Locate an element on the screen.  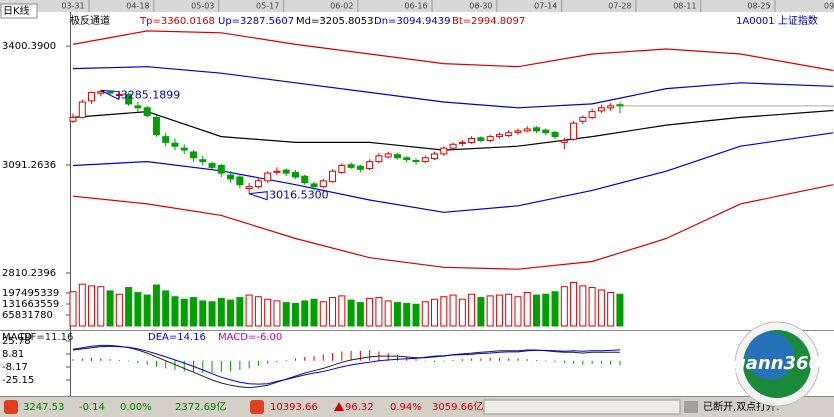
logo: gann360 is located at coordinates (777, 364).